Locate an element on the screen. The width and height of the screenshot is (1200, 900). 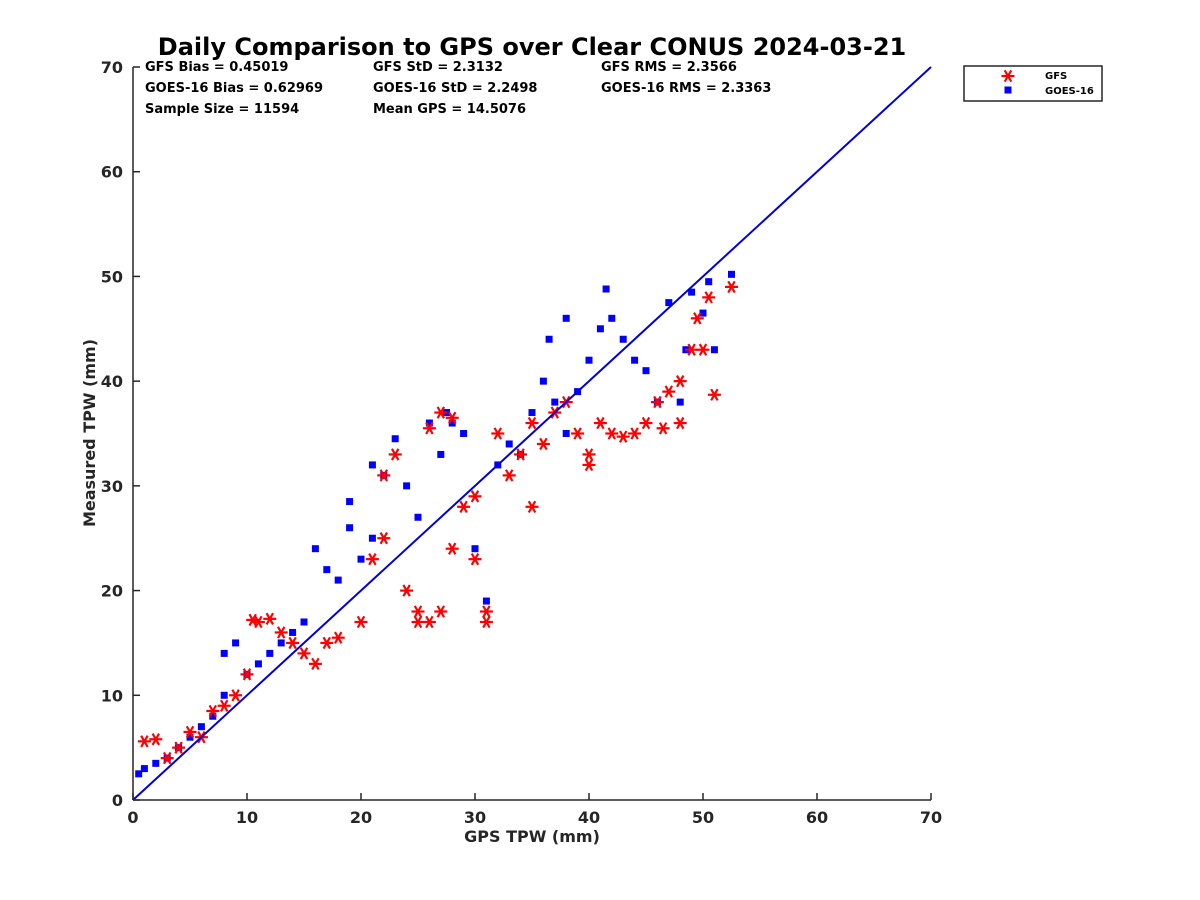
stat-gfs-bias: GFS Bias = 0.45019 is located at coordinates (216, 67).